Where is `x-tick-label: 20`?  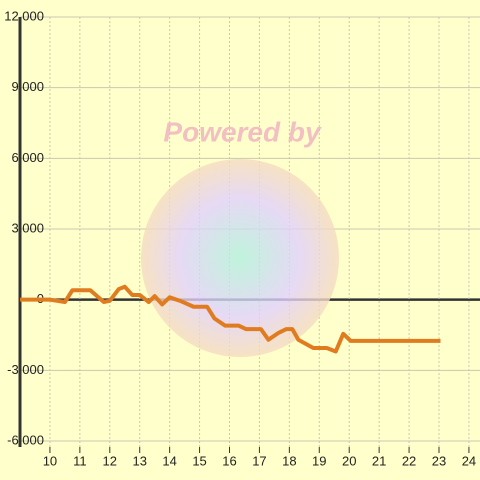 x-tick-label: 20 is located at coordinates (349, 460).